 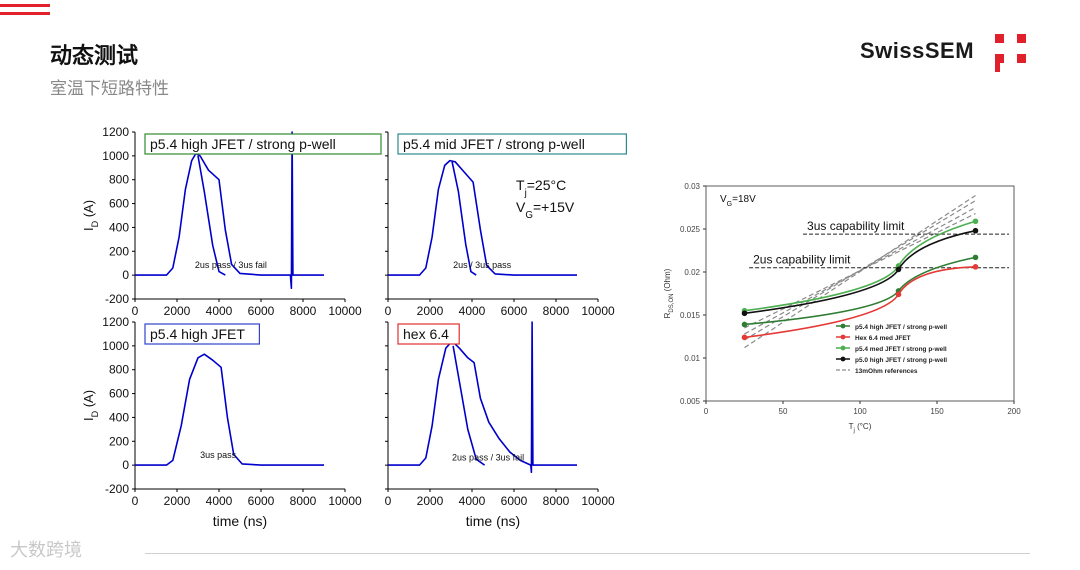 What do you see at coordinates (706, 411) in the screenshot?
I see `rdson-x-tick-label: 0` at bounding box center [706, 411].